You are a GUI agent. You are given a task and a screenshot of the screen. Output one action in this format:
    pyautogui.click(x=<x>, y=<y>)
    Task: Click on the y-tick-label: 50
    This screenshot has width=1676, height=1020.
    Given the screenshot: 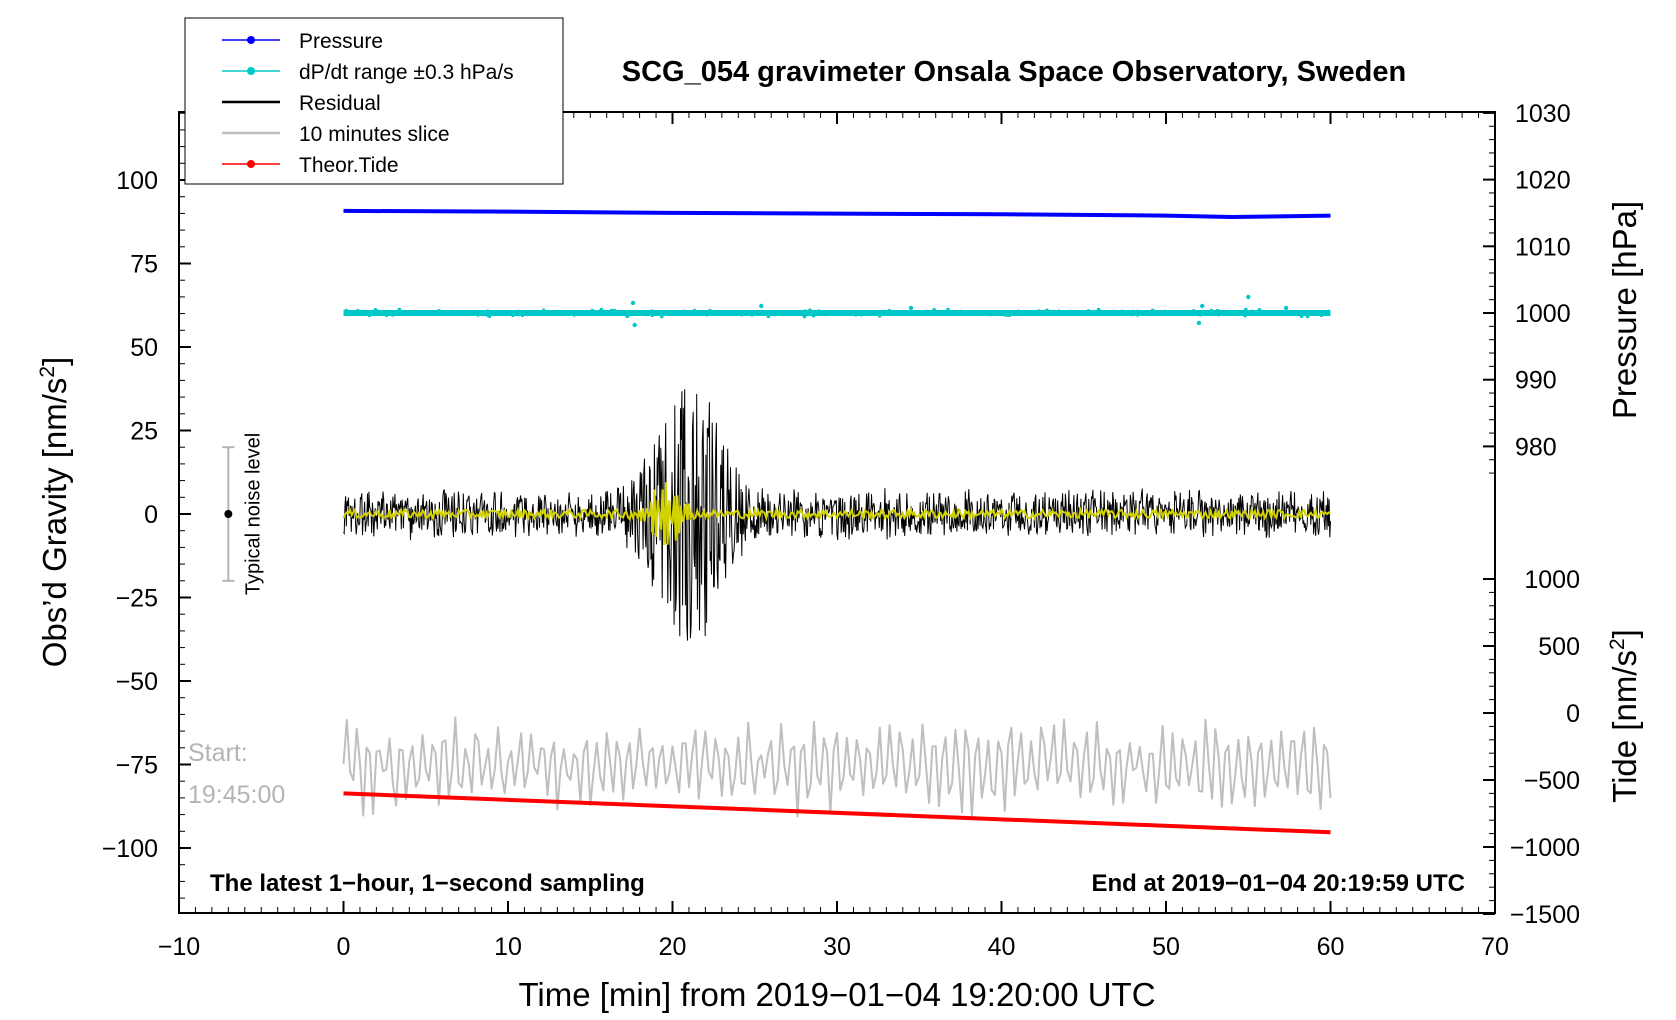 What is the action you would take?
    pyautogui.click(x=144, y=348)
    